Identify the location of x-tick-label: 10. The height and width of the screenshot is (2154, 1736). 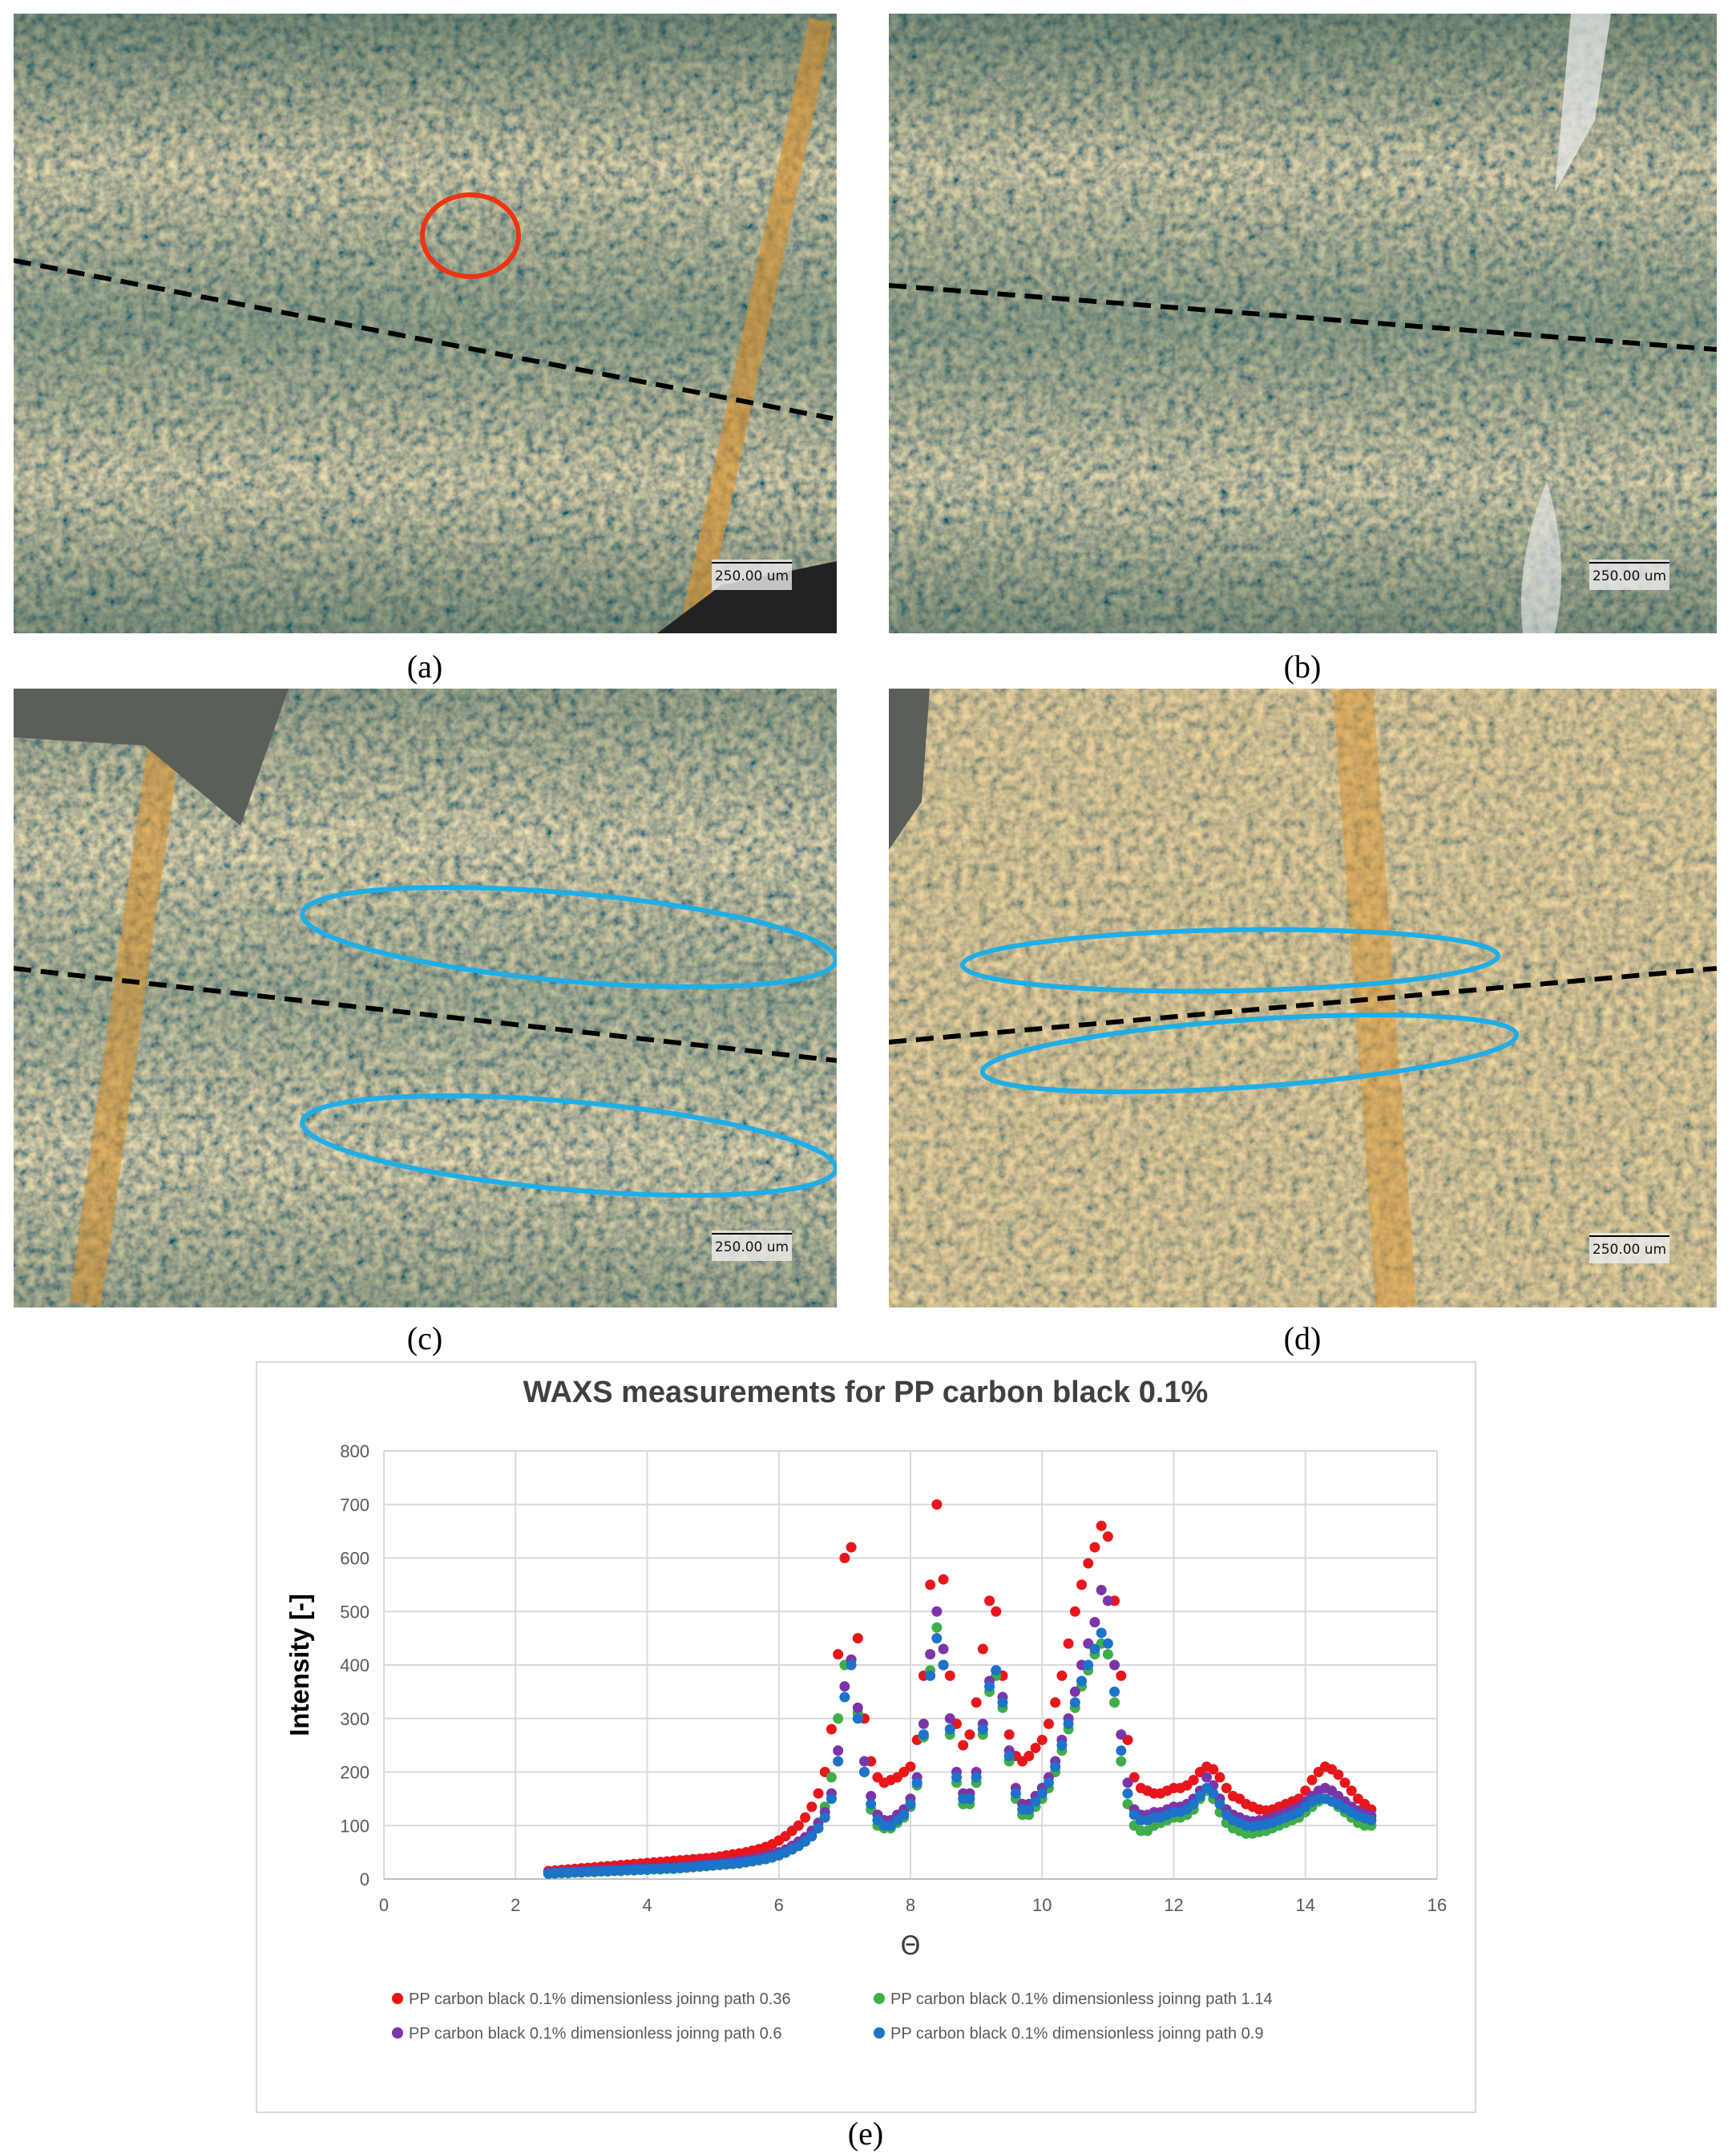
(1042, 1905).